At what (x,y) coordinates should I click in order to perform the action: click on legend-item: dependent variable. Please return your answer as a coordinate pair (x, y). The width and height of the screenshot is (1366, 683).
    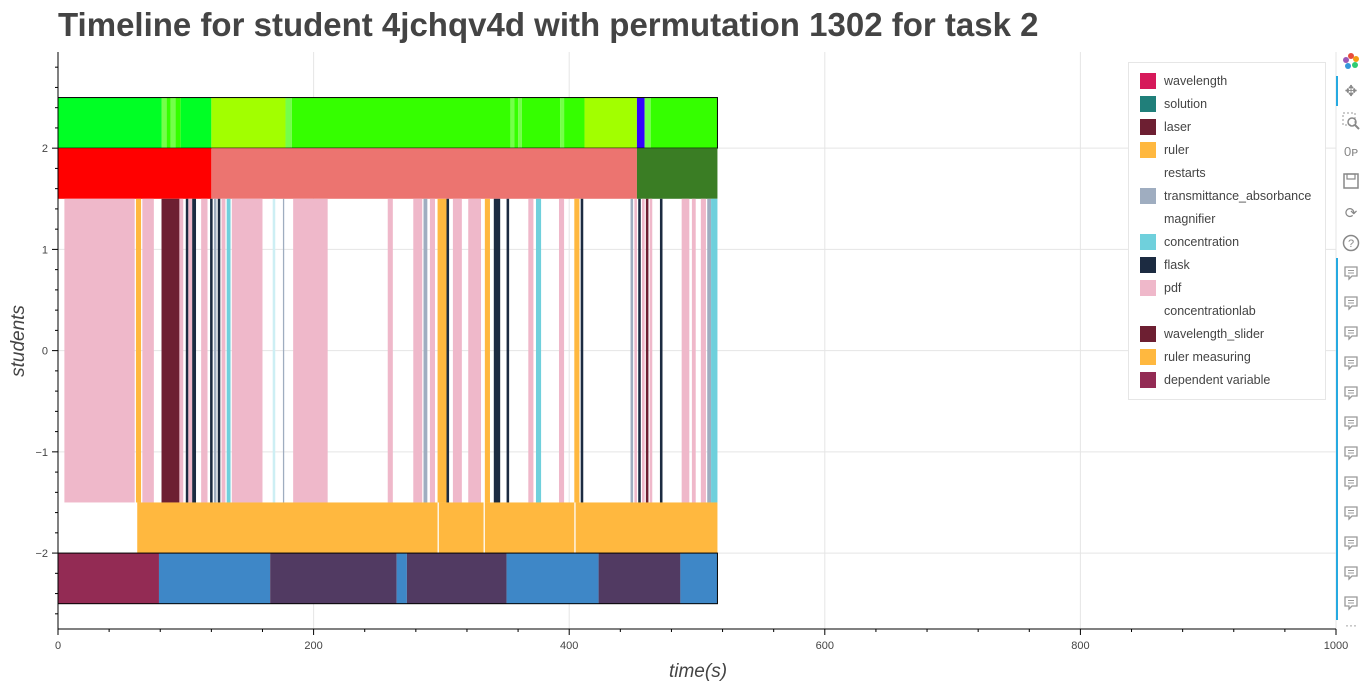
    Looking at the image, I should click on (1205, 380).